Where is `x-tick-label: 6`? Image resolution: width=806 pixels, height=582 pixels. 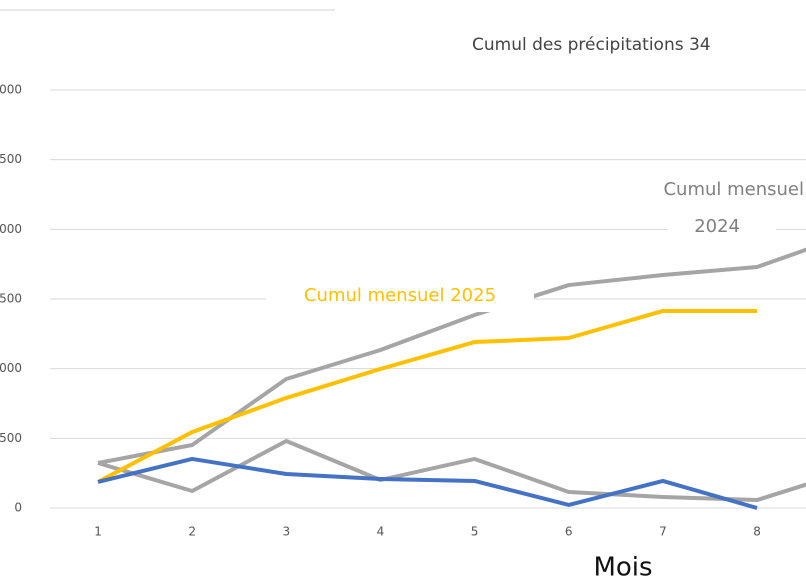
x-tick-label: 6 is located at coordinates (569, 532).